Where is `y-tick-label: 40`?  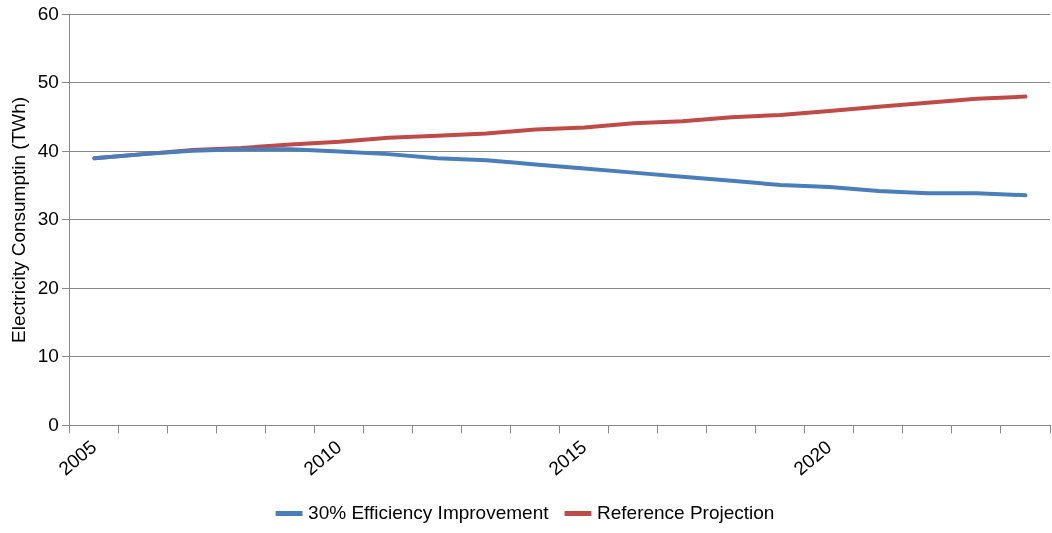 y-tick-label: 40 is located at coordinates (48, 150).